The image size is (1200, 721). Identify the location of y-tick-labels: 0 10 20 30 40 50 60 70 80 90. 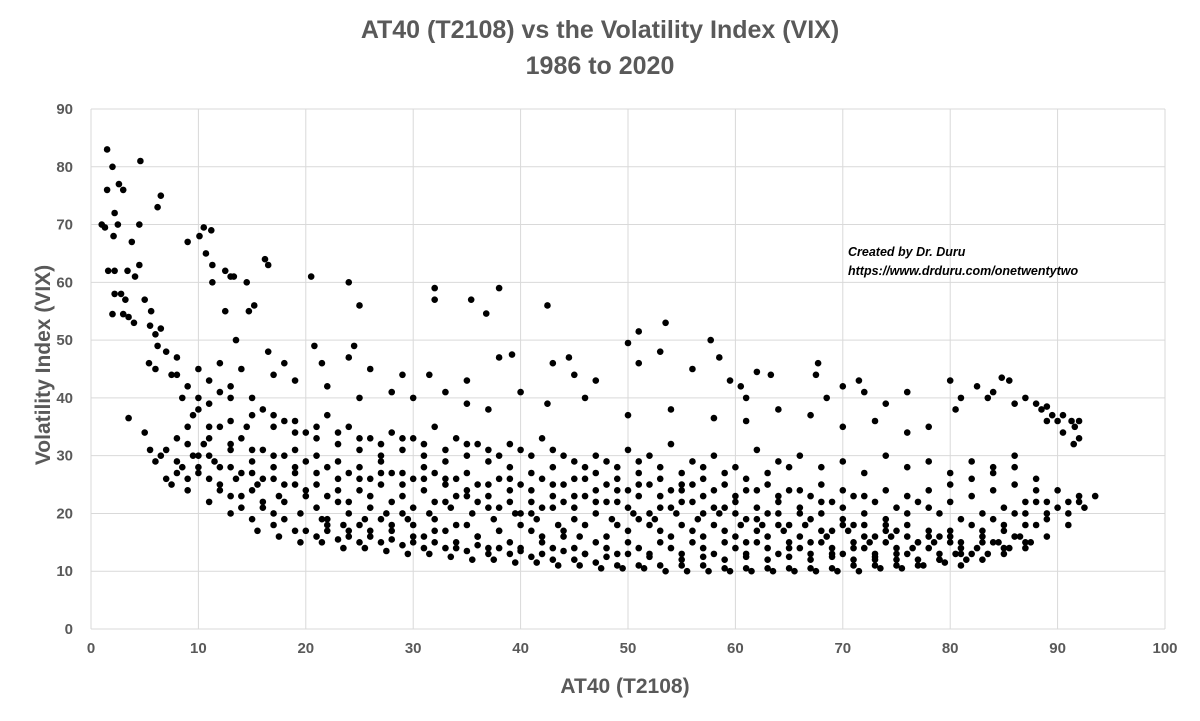
(64, 369).